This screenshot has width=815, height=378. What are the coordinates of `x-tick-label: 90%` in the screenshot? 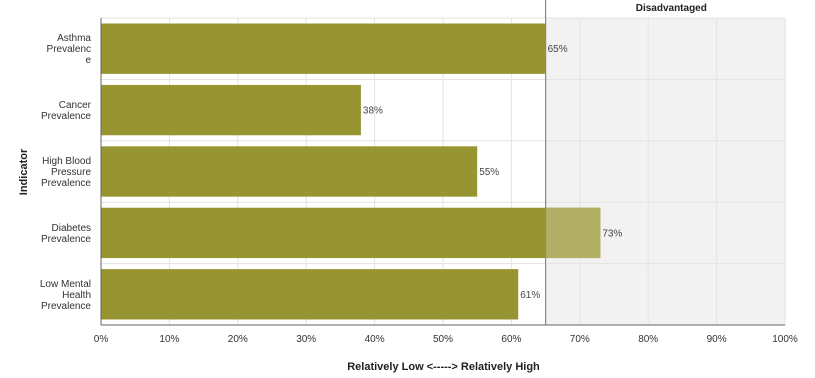 It's located at (717, 339).